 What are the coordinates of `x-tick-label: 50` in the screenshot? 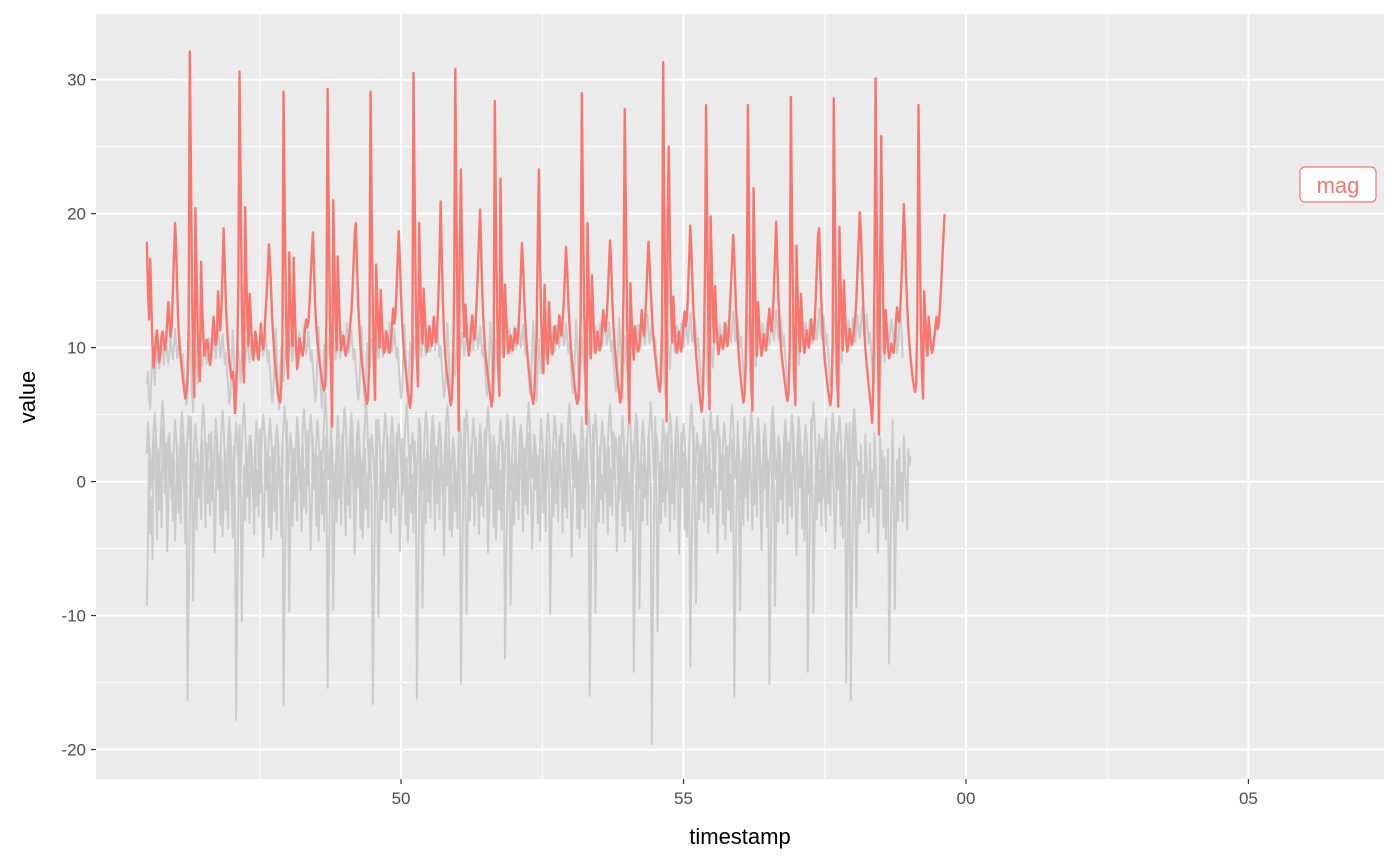 It's located at (401, 798).